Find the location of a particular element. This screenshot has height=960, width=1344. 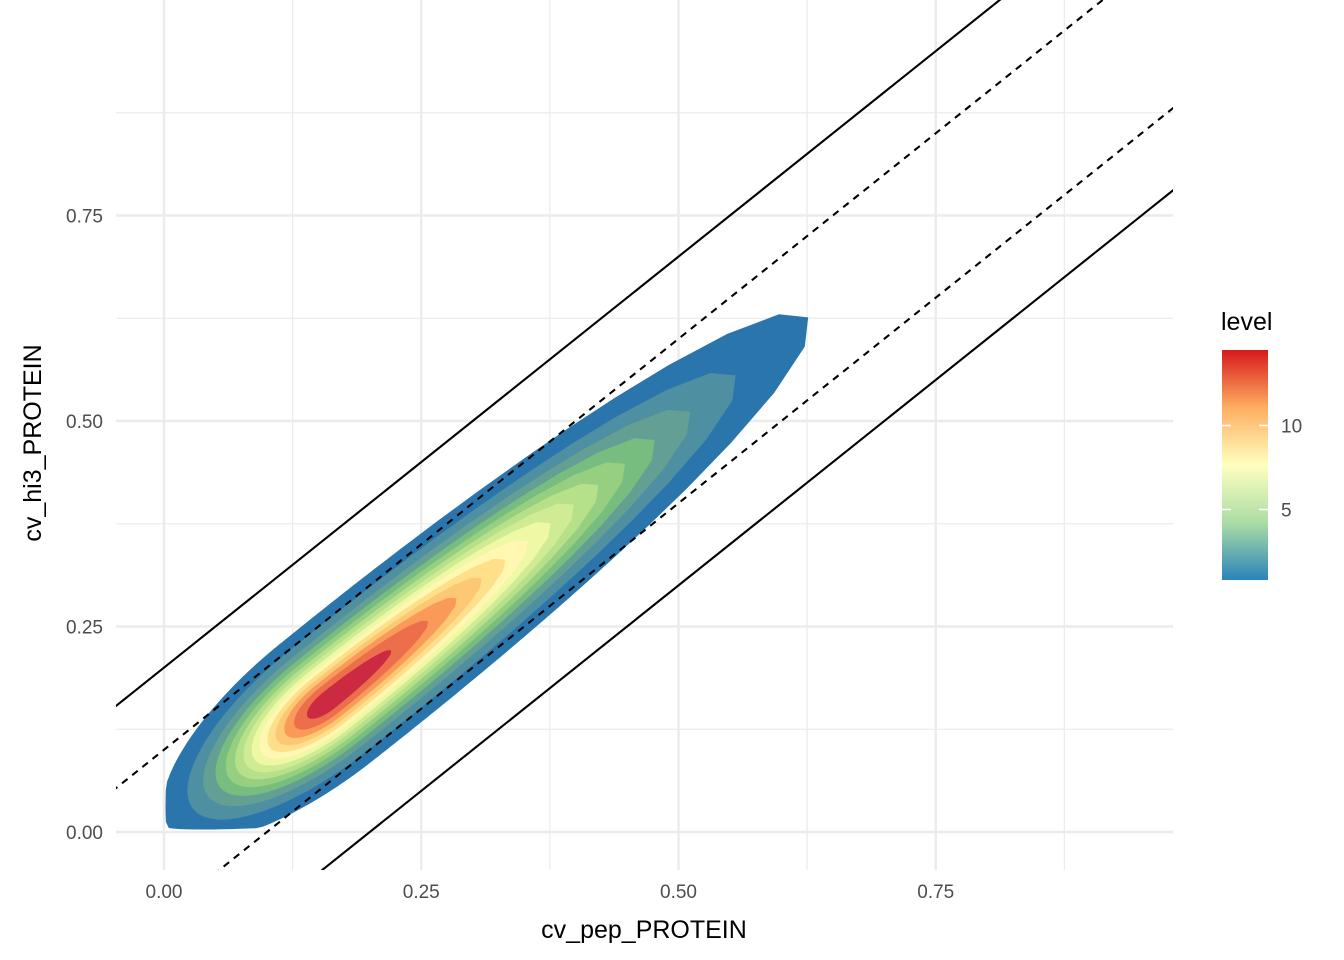

legend-ticks: 5 10 is located at coordinates (1262, 469).